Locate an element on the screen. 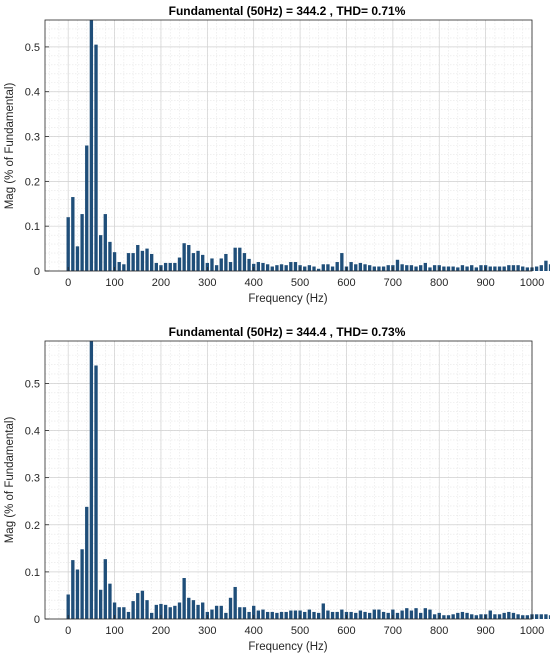 Image resolution: width=550 pixels, height=662 pixels. chart-title: Fundamental (50Hz) = 344.4 , THD= 0.73% is located at coordinates (287, 332).